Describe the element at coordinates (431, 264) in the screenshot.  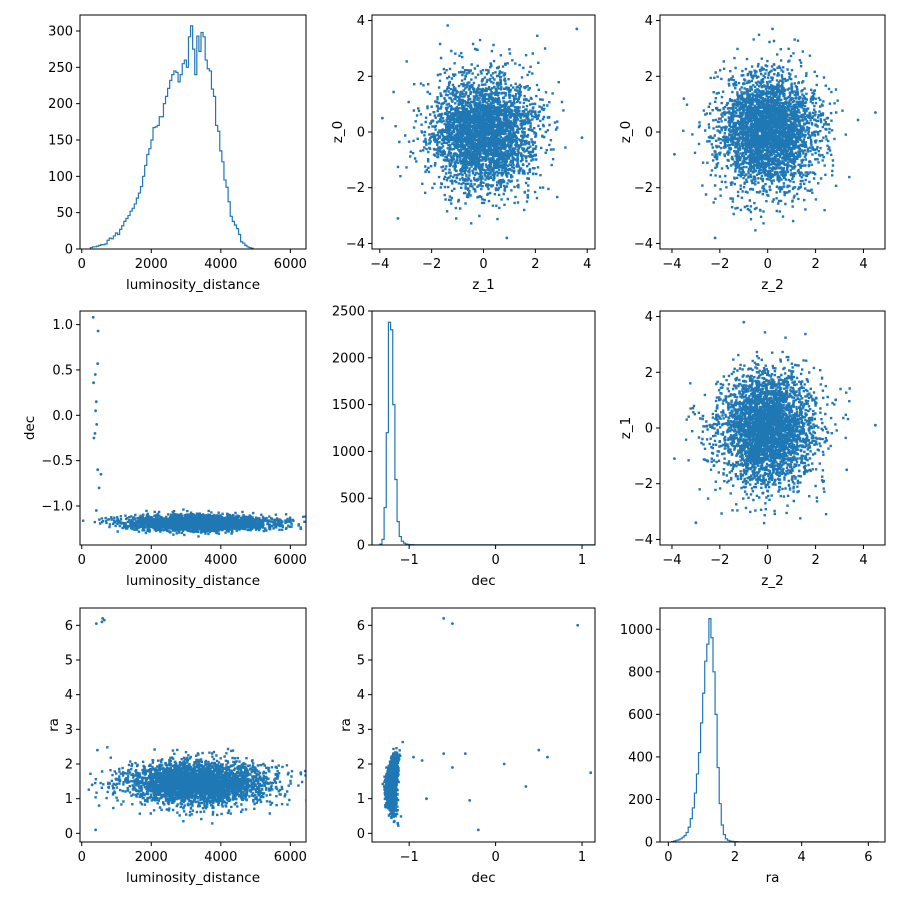
I see `x-tick-label: −2` at that location.